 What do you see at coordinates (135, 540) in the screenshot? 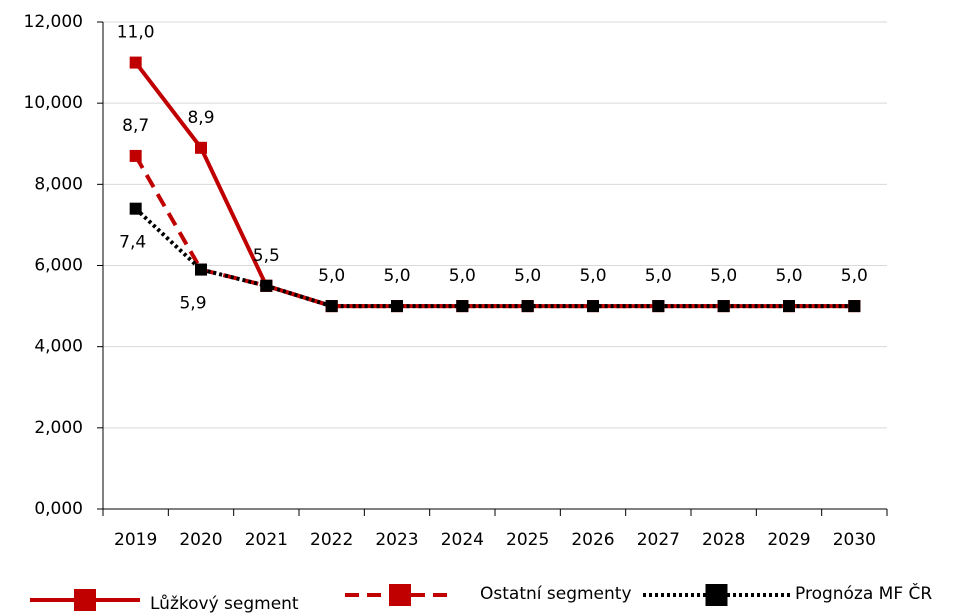
I see `x-tick-label: 2019` at bounding box center [135, 540].